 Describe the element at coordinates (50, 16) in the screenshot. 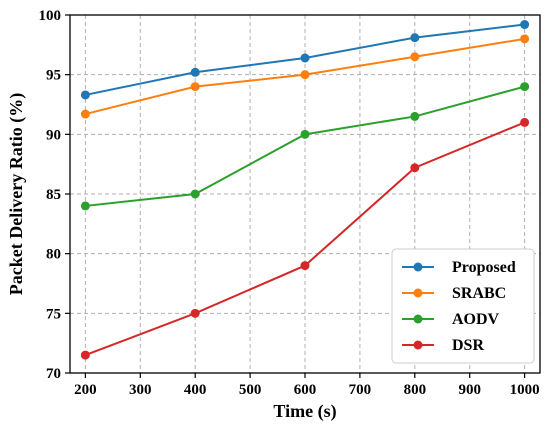

I see `y-tick-label: 100` at that location.